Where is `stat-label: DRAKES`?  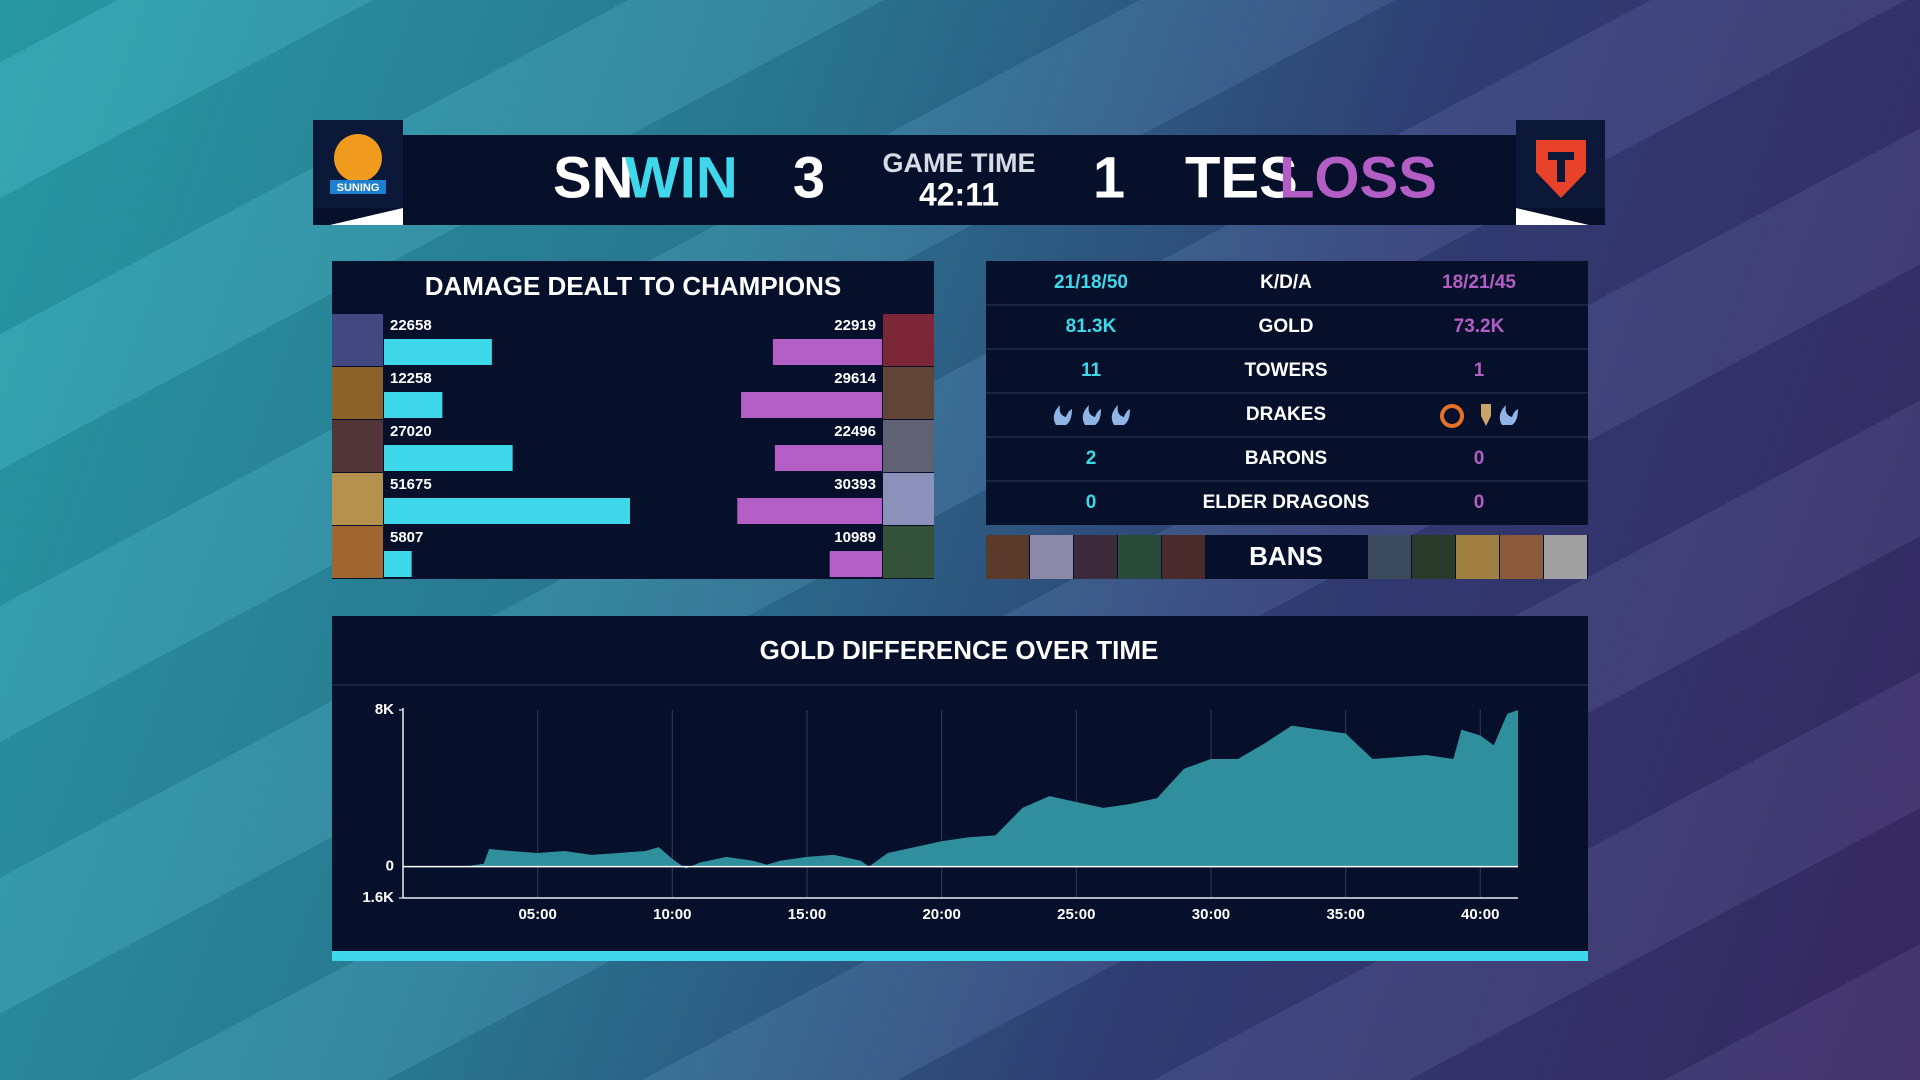
stat-label: DRAKES is located at coordinates (1286, 414).